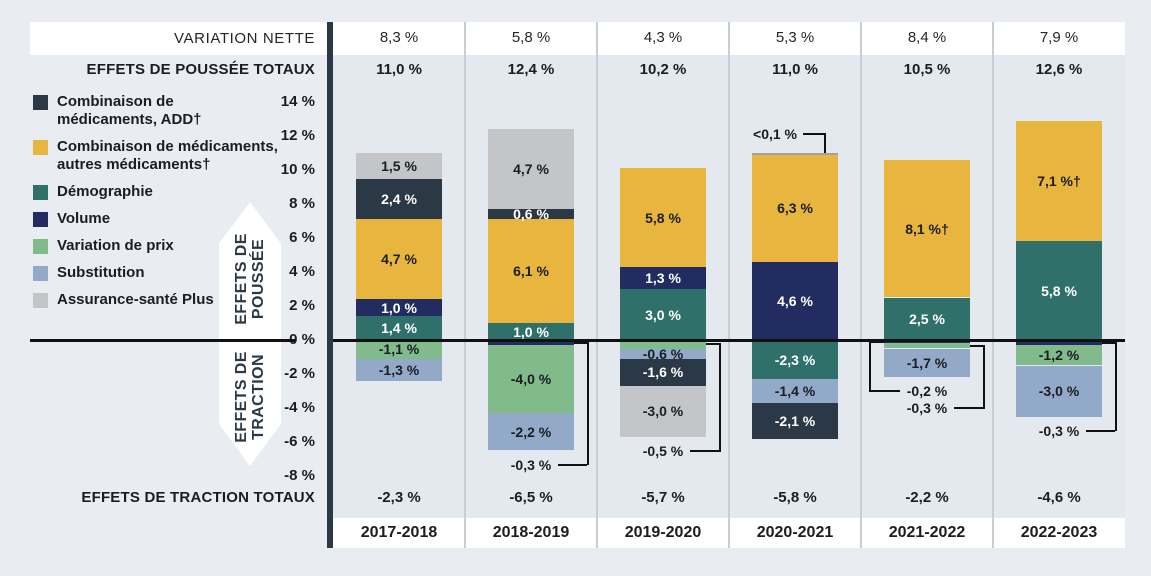 The image size is (1151, 576). Describe the element at coordinates (663, 497) in the screenshot. I see `pull-total-value: -5,7 %` at that location.